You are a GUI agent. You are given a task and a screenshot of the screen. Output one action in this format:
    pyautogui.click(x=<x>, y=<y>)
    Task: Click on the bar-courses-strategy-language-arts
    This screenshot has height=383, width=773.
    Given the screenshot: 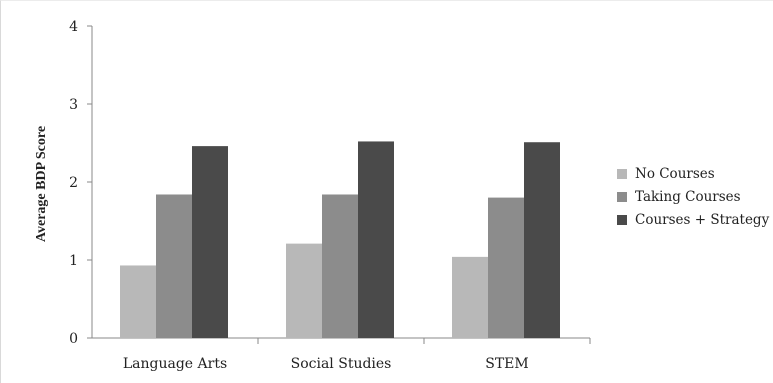 What is the action you would take?
    pyautogui.click(x=210, y=242)
    